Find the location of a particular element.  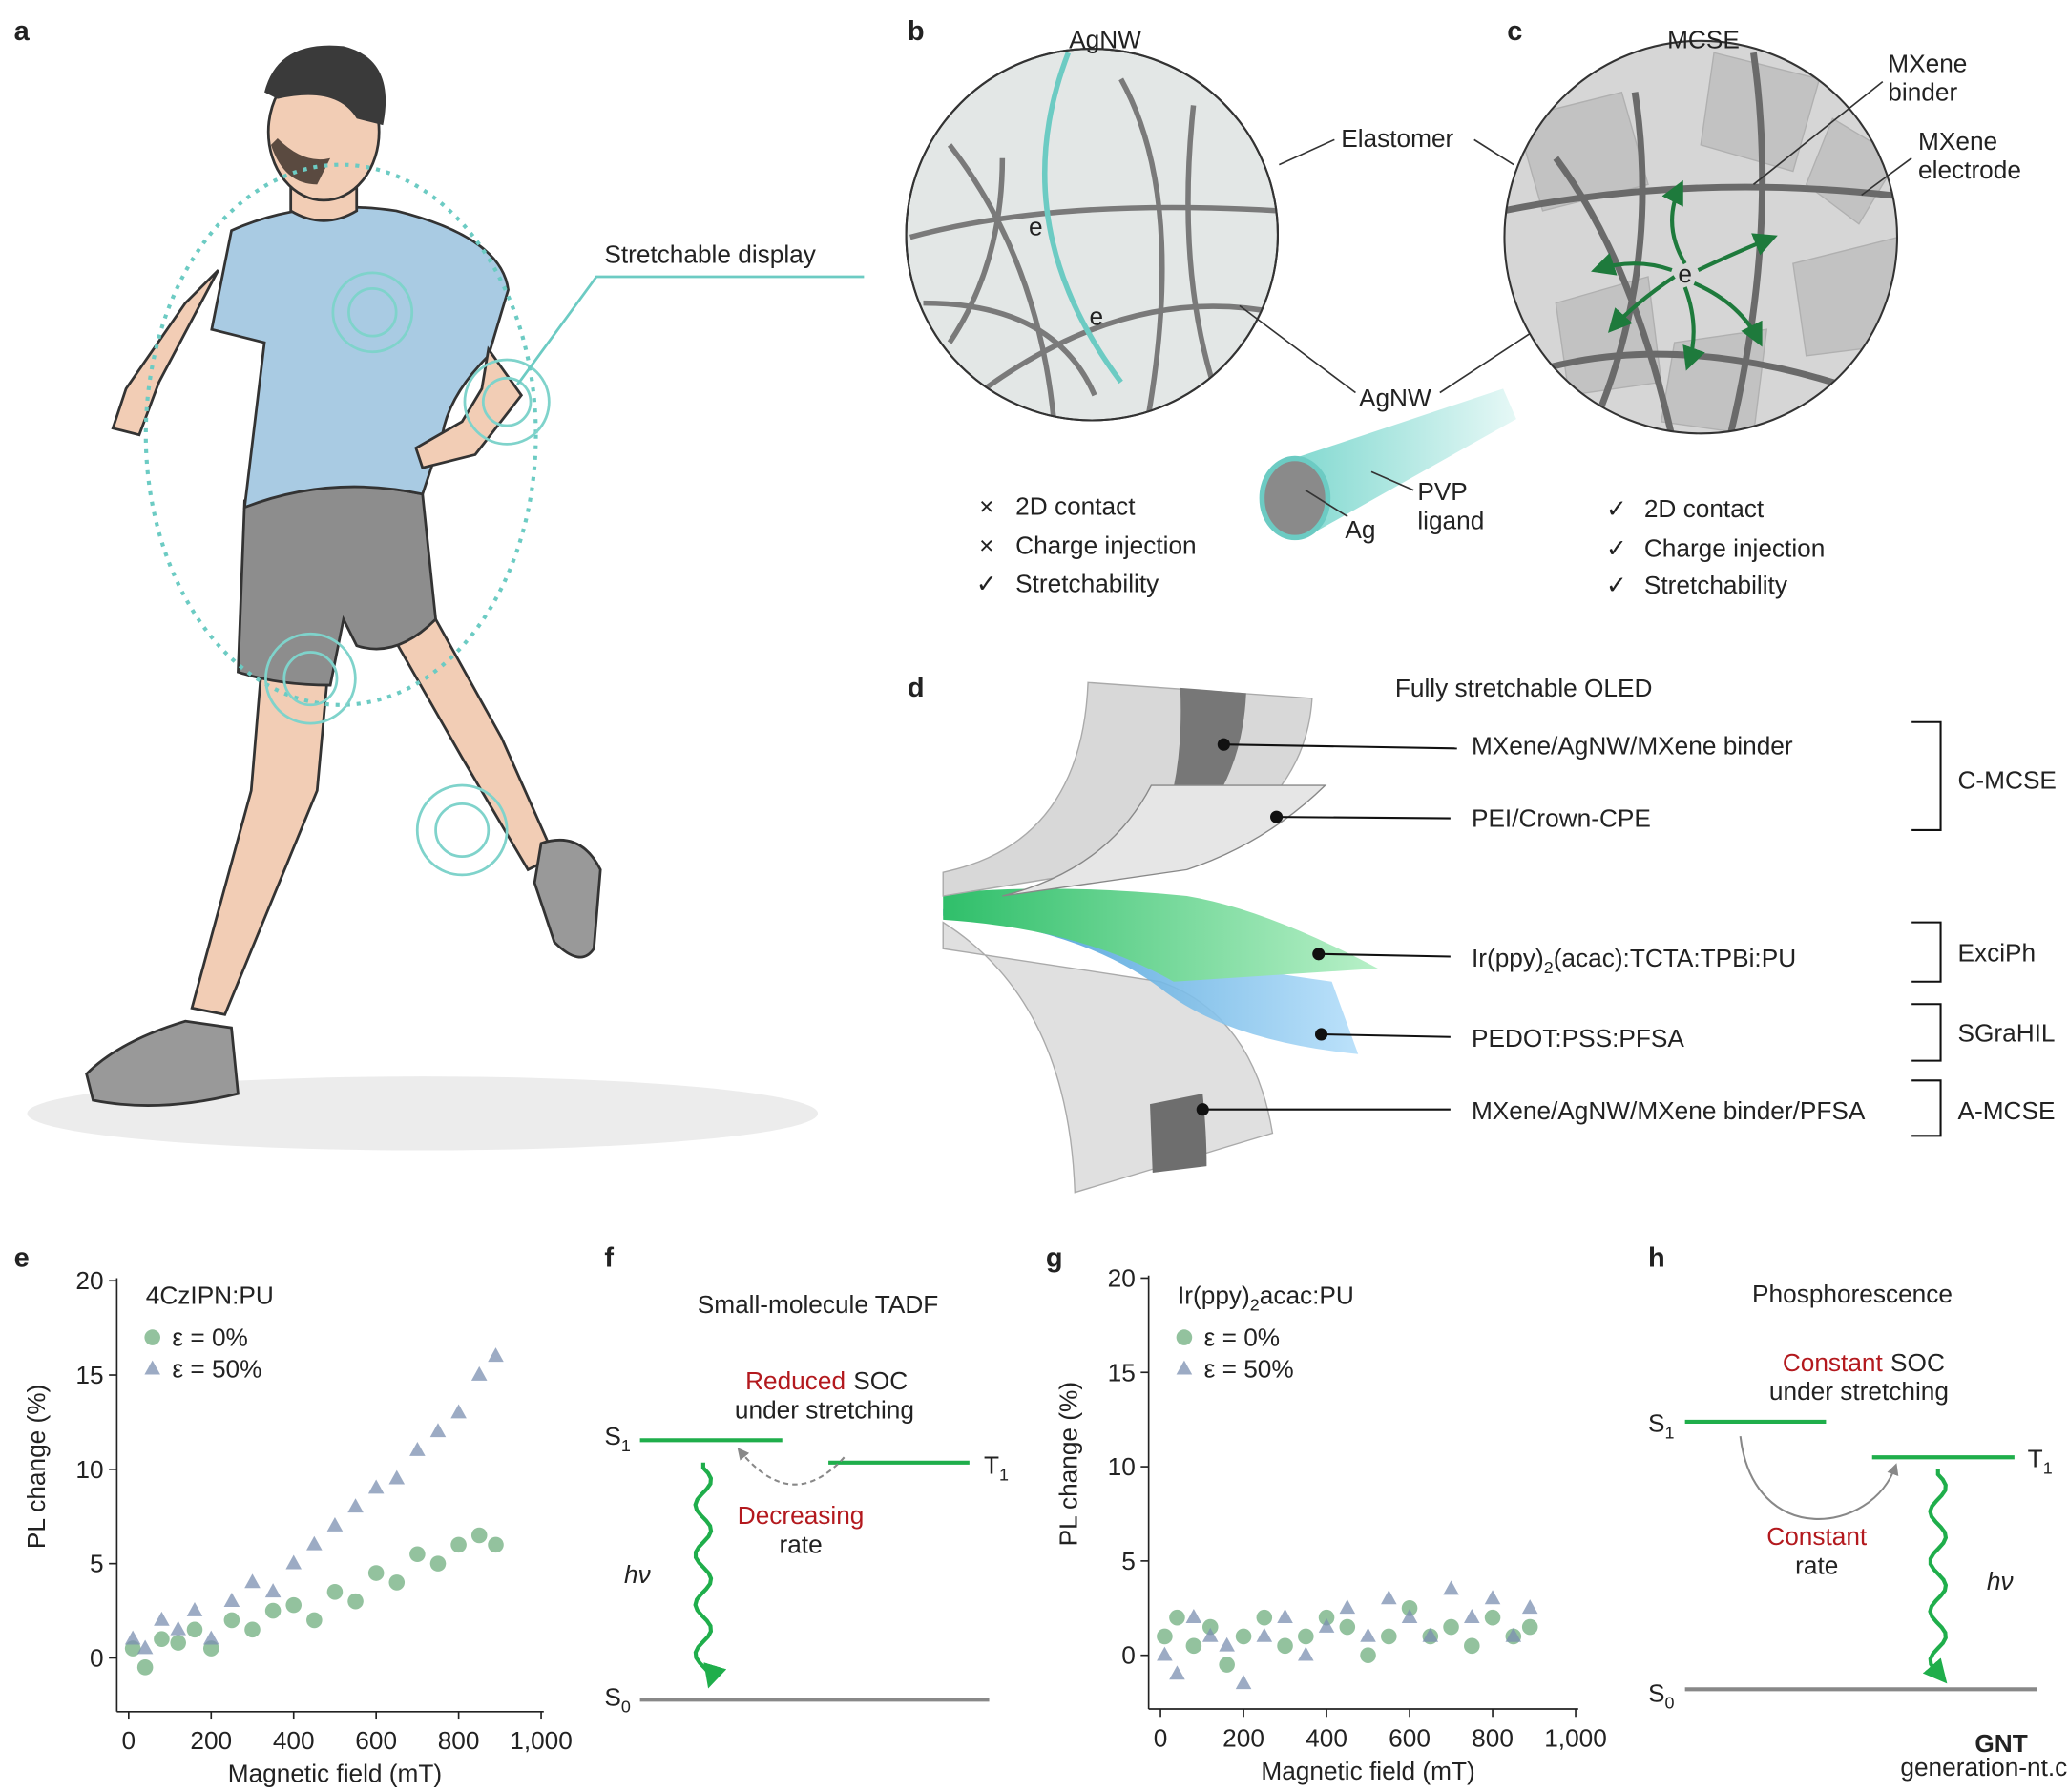

soc-text: under stretching is located at coordinates (1859, 1391).